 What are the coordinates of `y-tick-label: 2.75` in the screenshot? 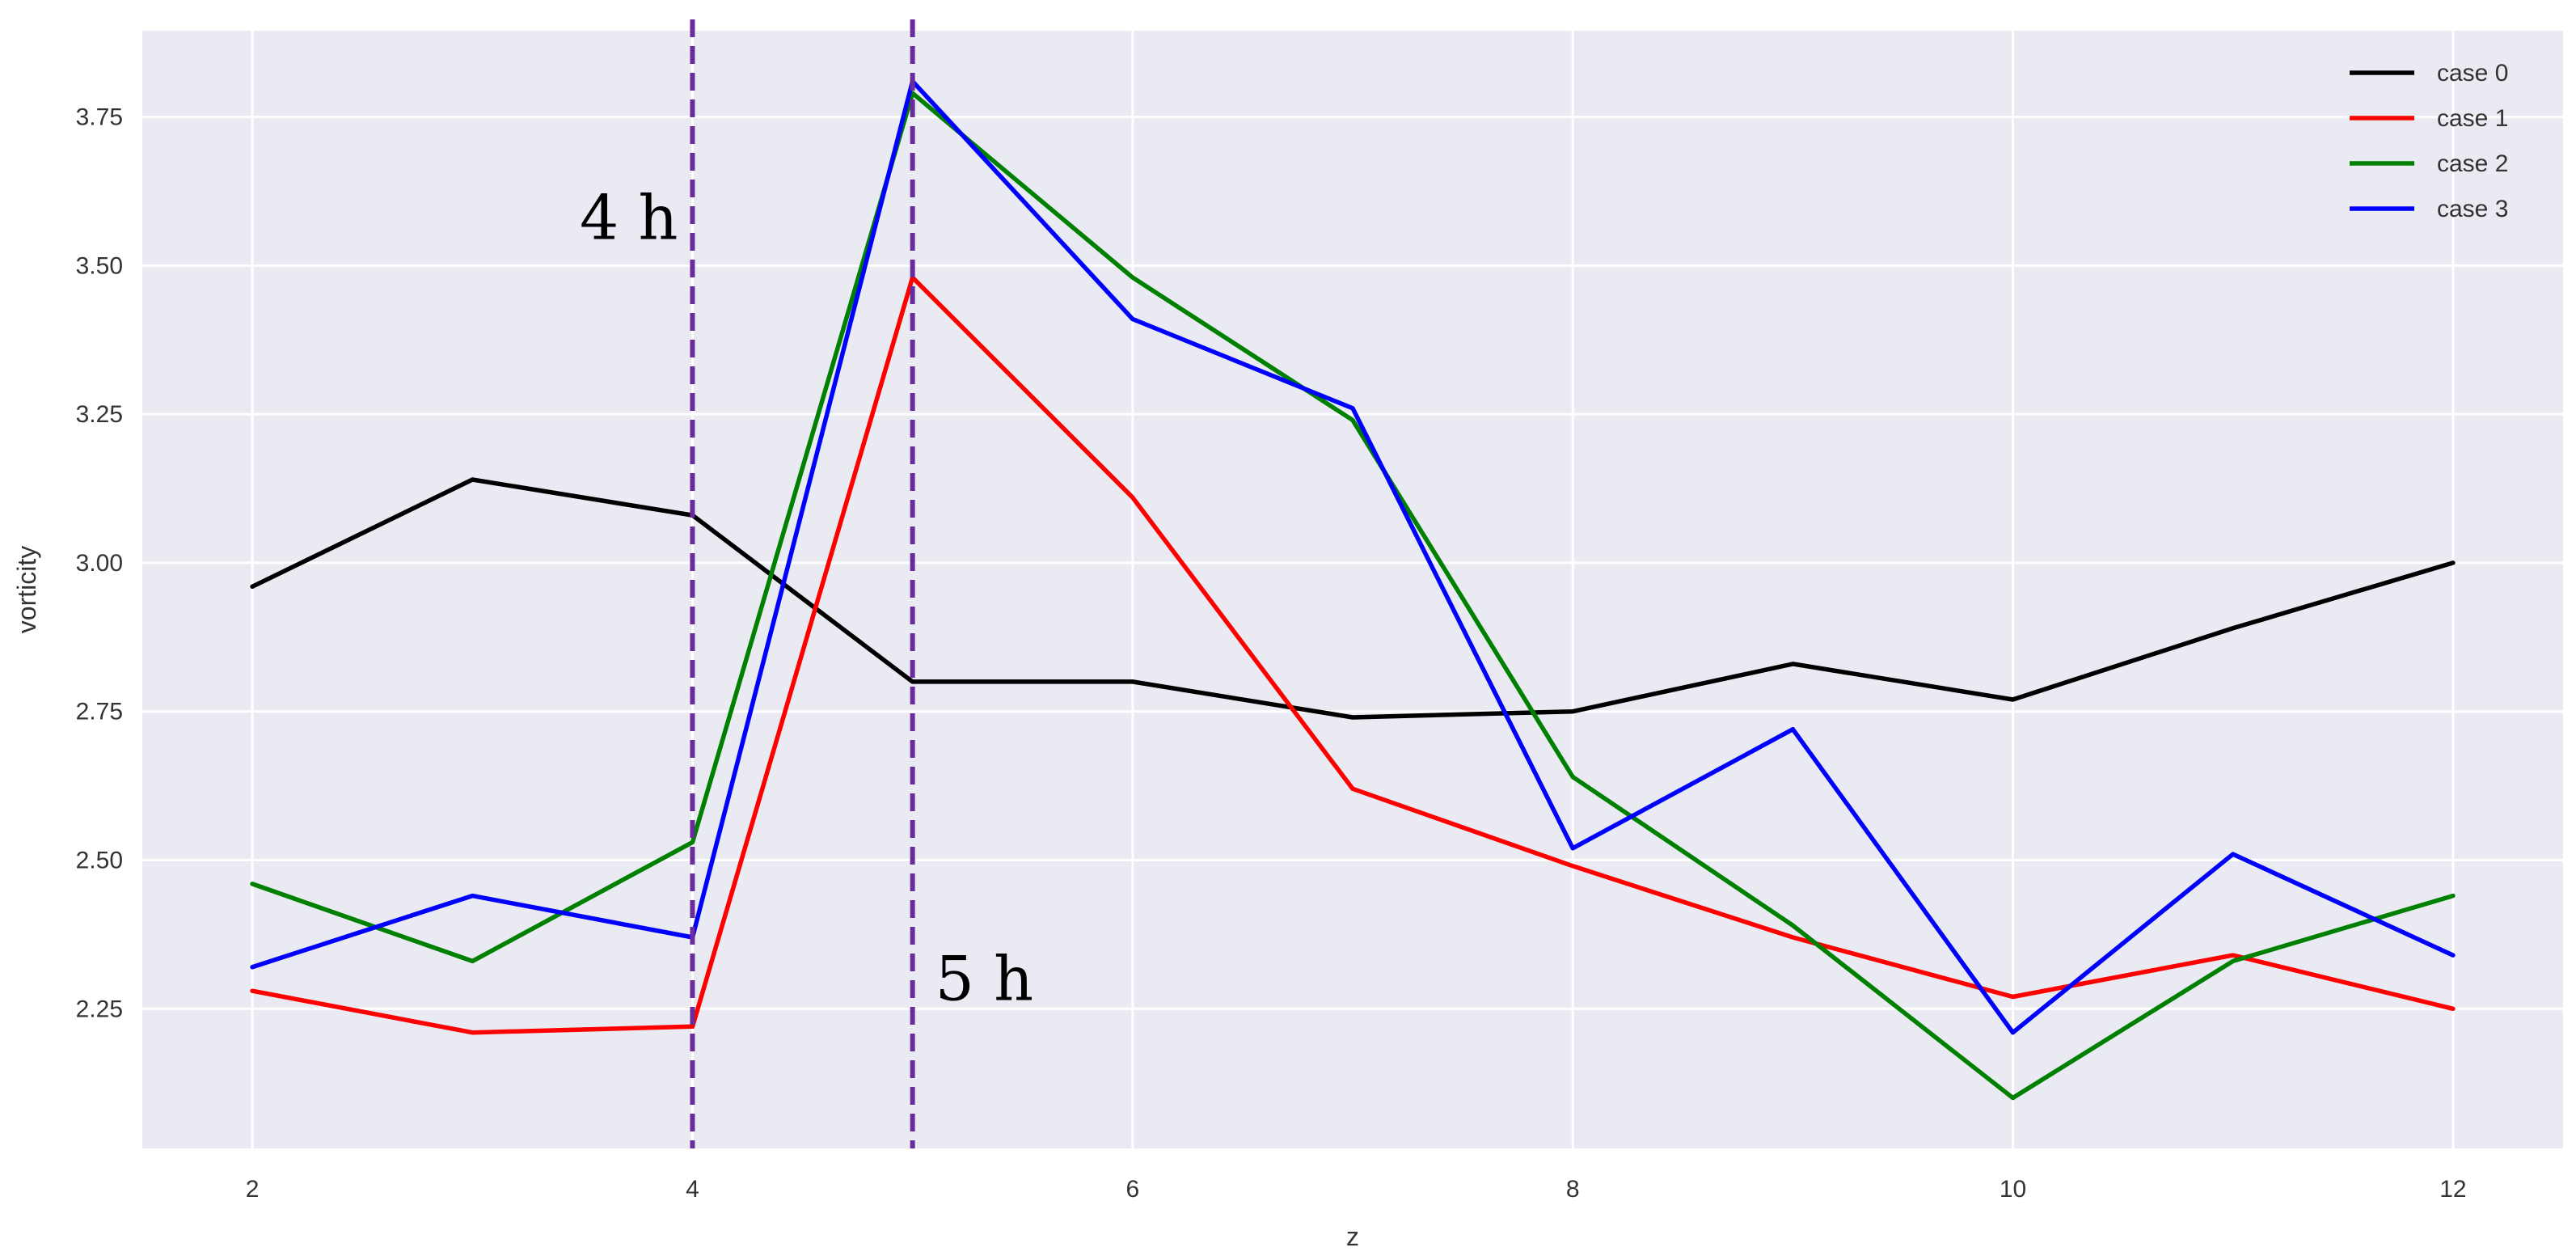 It's located at (99, 712).